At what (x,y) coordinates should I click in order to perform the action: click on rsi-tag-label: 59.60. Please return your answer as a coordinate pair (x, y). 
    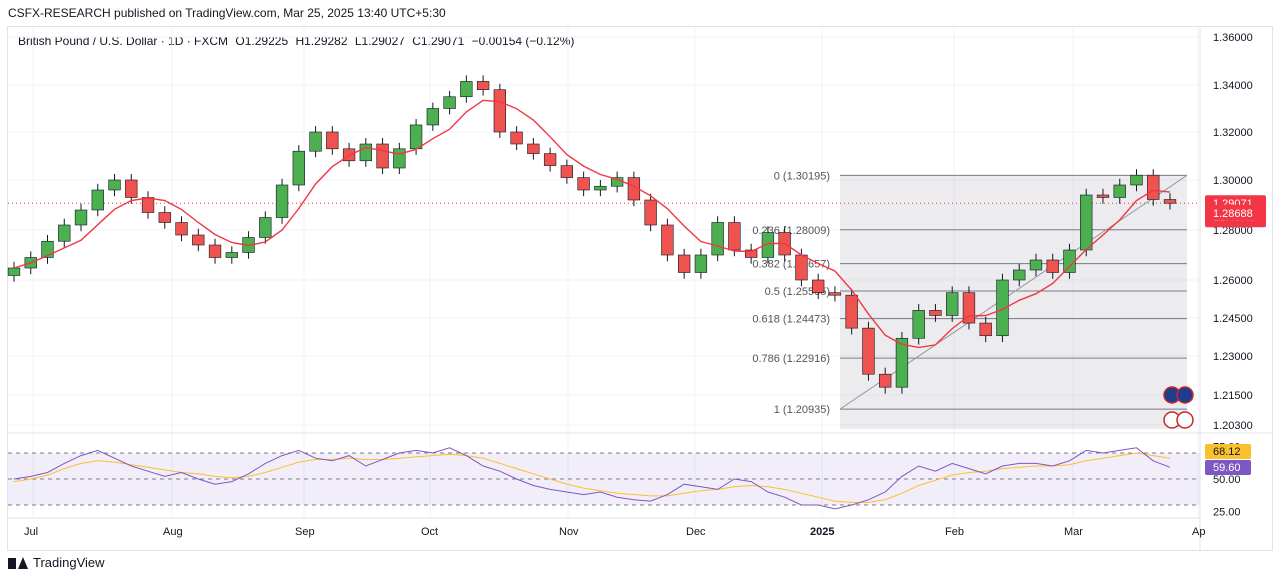
    Looking at the image, I should click on (1227, 468).